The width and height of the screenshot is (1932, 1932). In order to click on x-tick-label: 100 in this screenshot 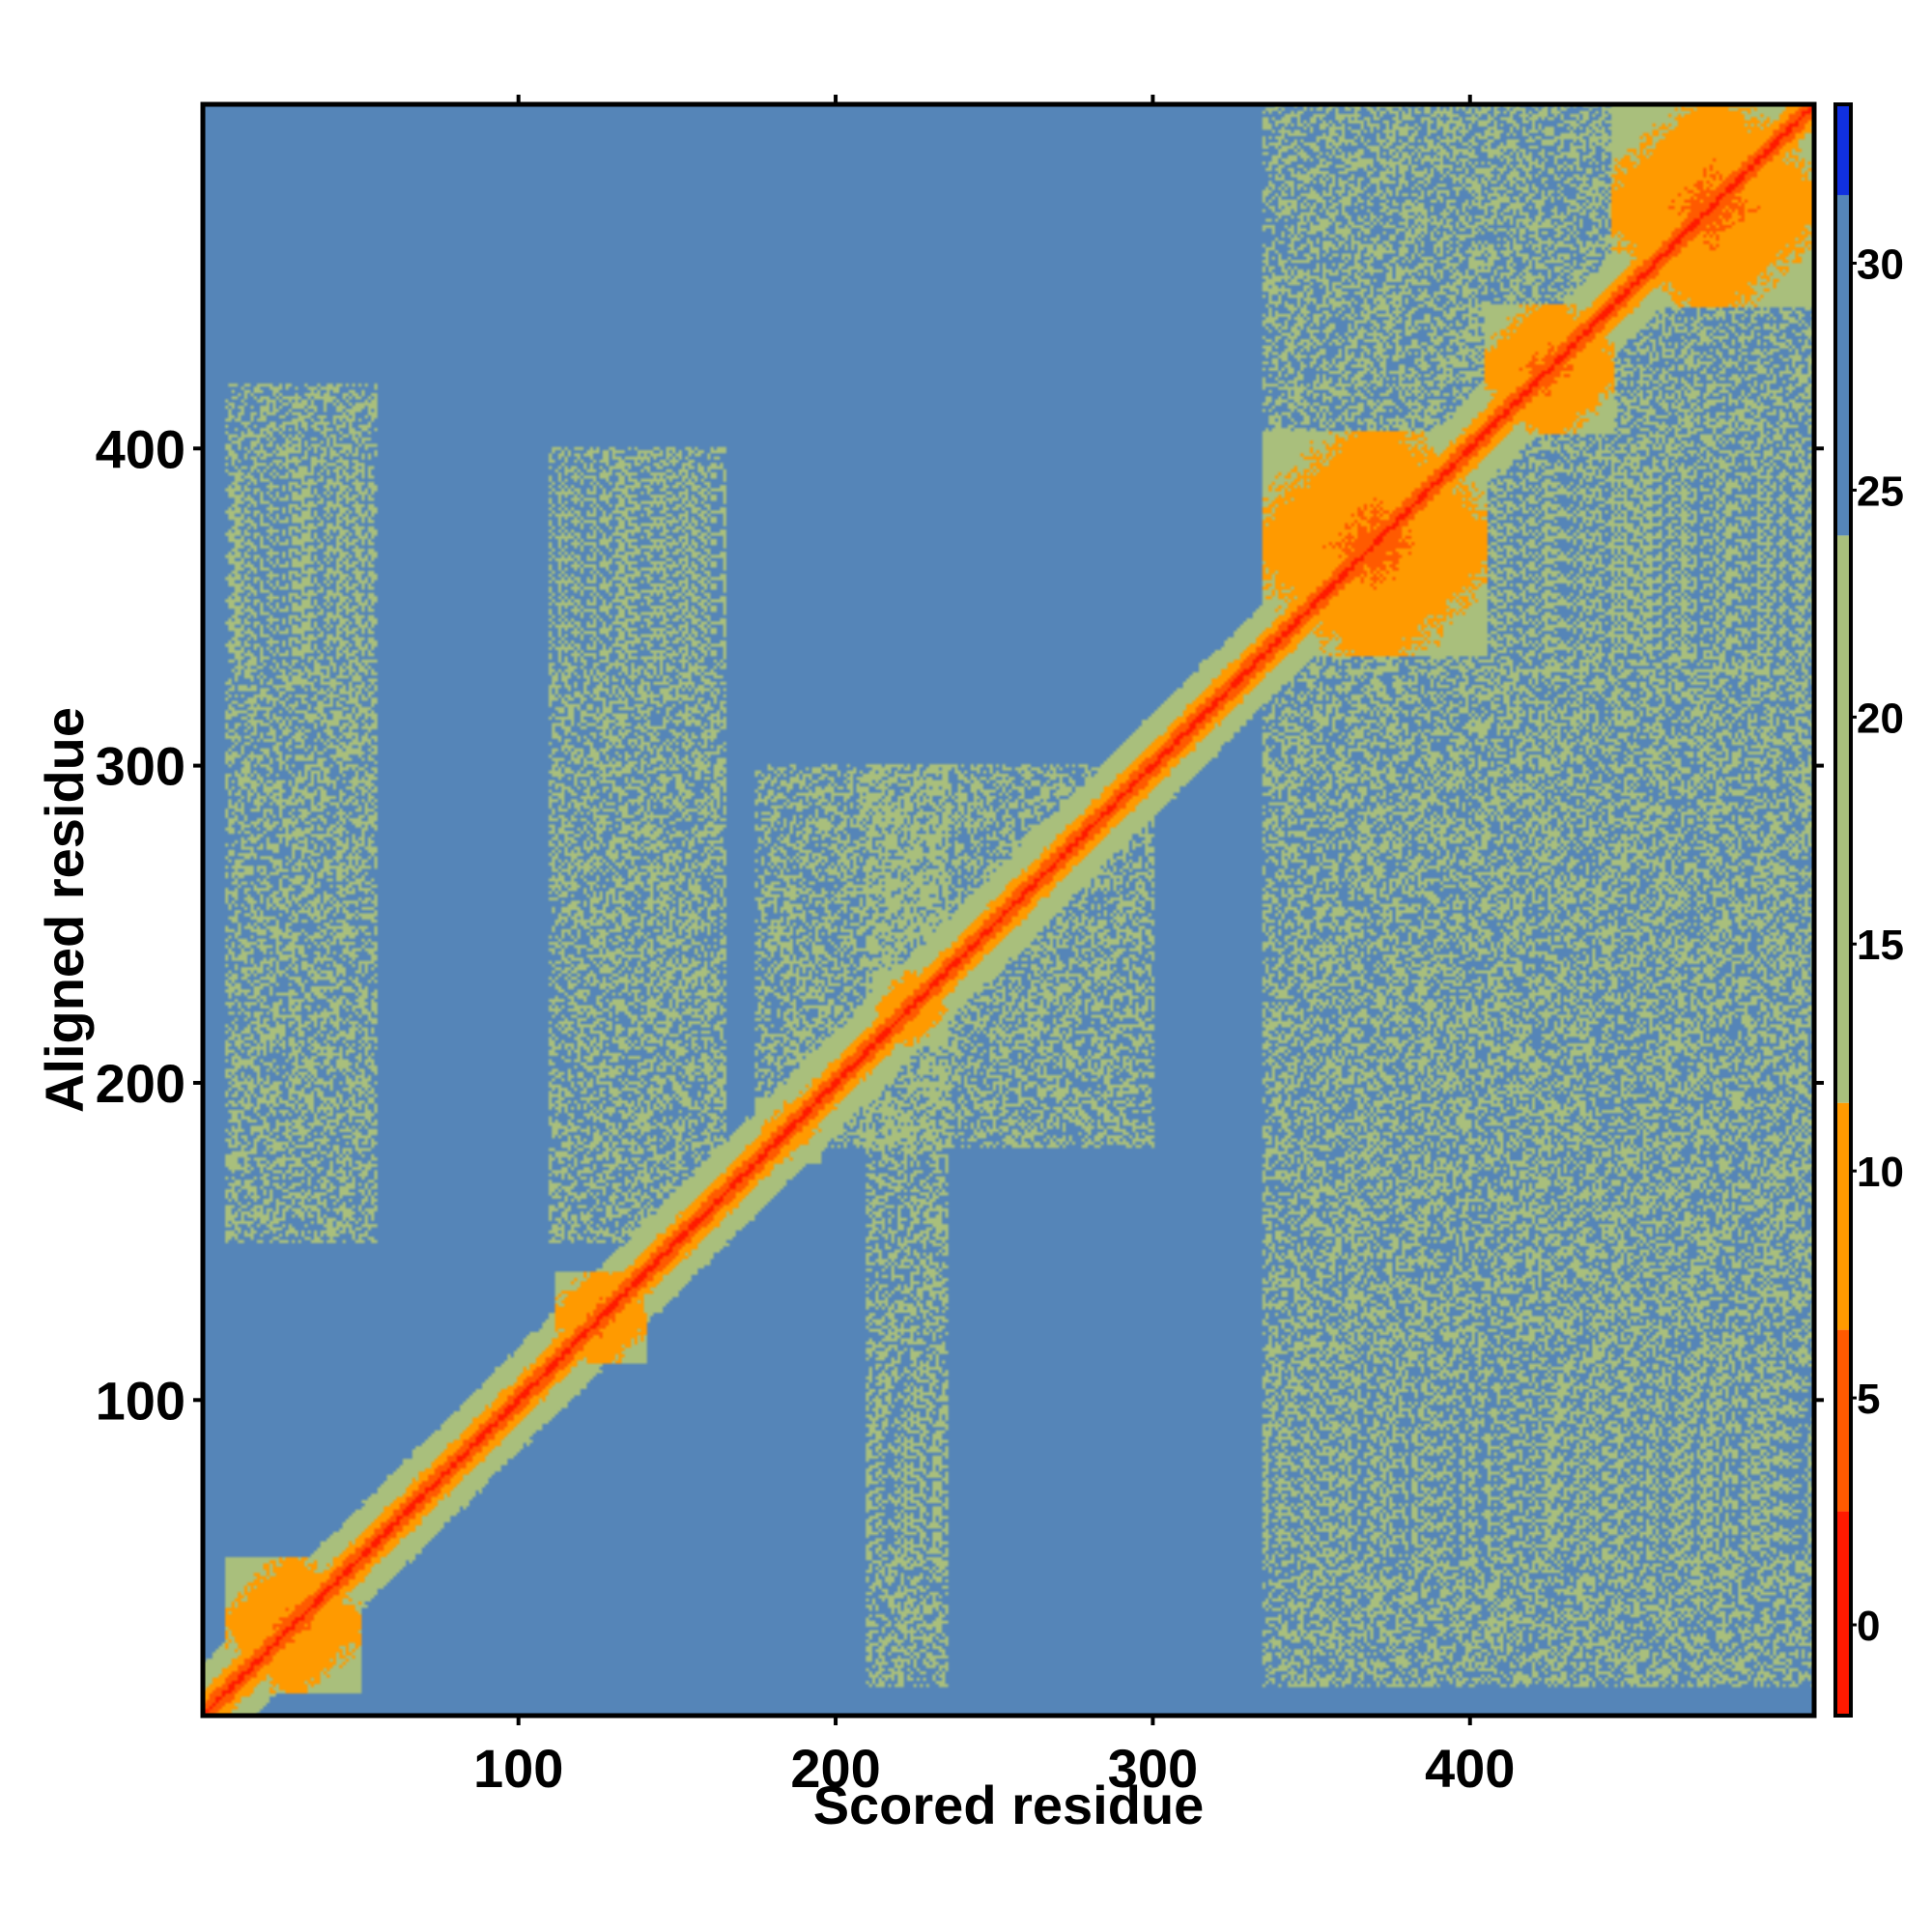, I will do `click(518, 1768)`.